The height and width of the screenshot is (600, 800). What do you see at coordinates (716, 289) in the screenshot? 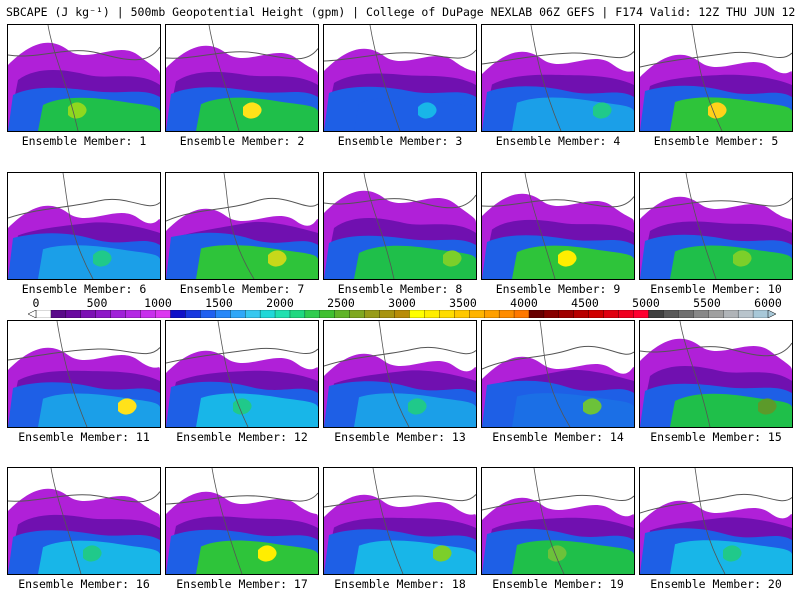
I see `ensemble-member-label: Ensemble Member: 10` at bounding box center [716, 289].